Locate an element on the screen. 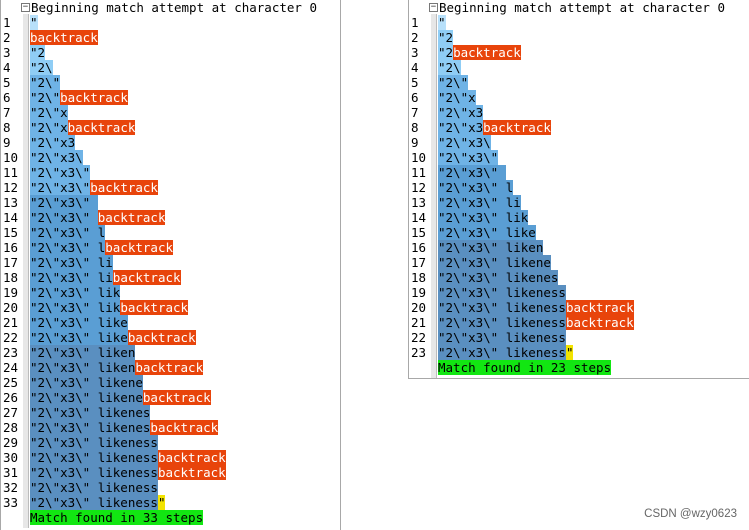 The width and height of the screenshot is (749, 530). step-content: "2\"x is located at coordinates (457, 97).